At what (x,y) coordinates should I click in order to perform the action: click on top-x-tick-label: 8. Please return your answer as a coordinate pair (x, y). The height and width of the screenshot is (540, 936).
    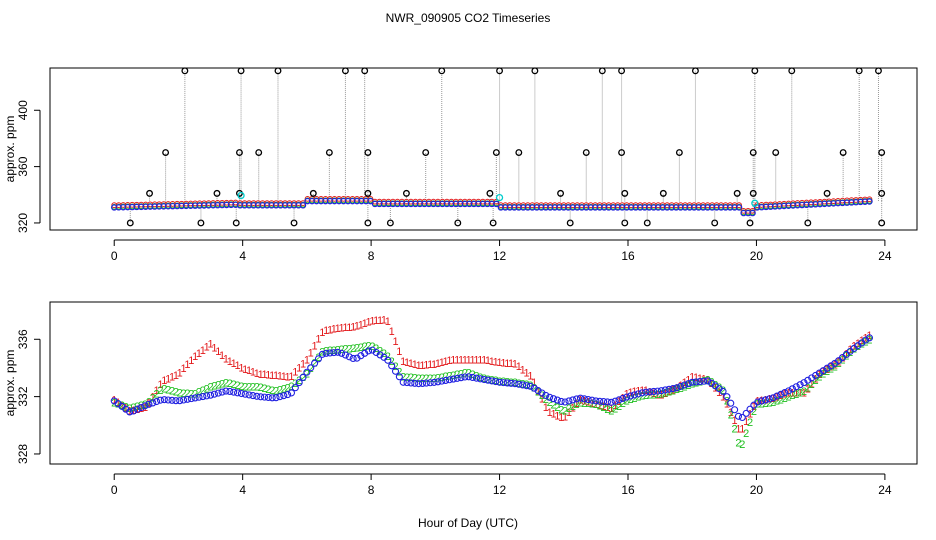
    Looking at the image, I should click on (371, 256).